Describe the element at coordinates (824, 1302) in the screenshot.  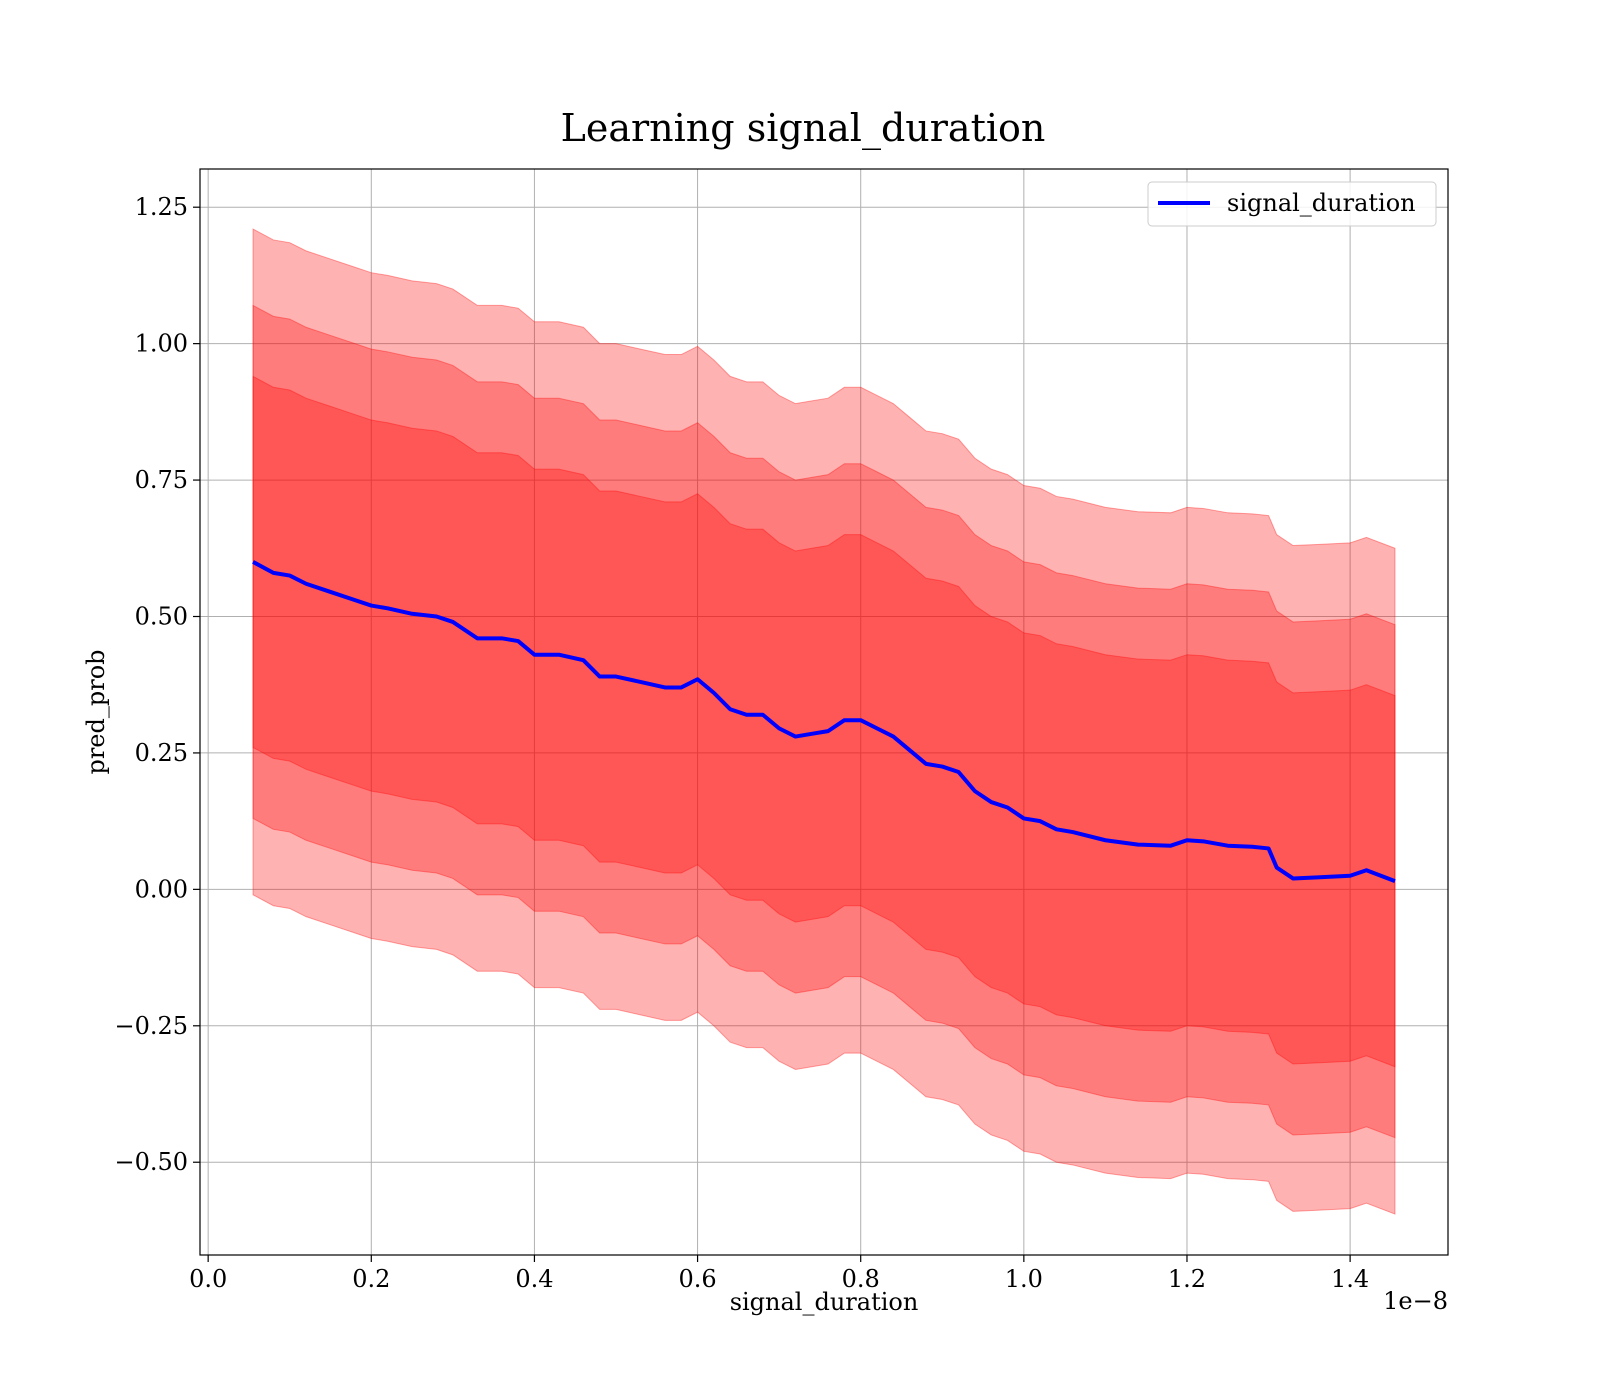
I see `x-axis-label: signal_duration` at that location.